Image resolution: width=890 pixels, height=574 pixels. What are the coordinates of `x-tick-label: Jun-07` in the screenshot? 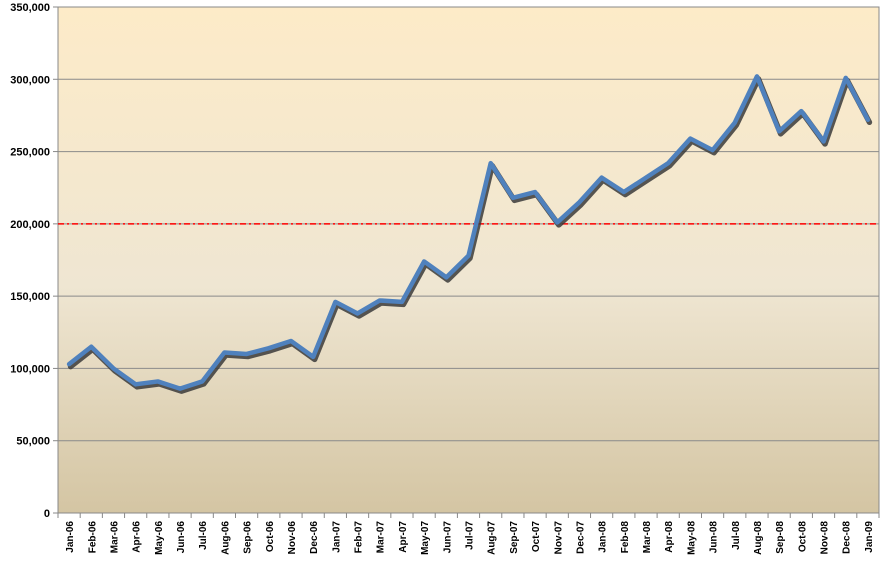 It's located at (447, 537).